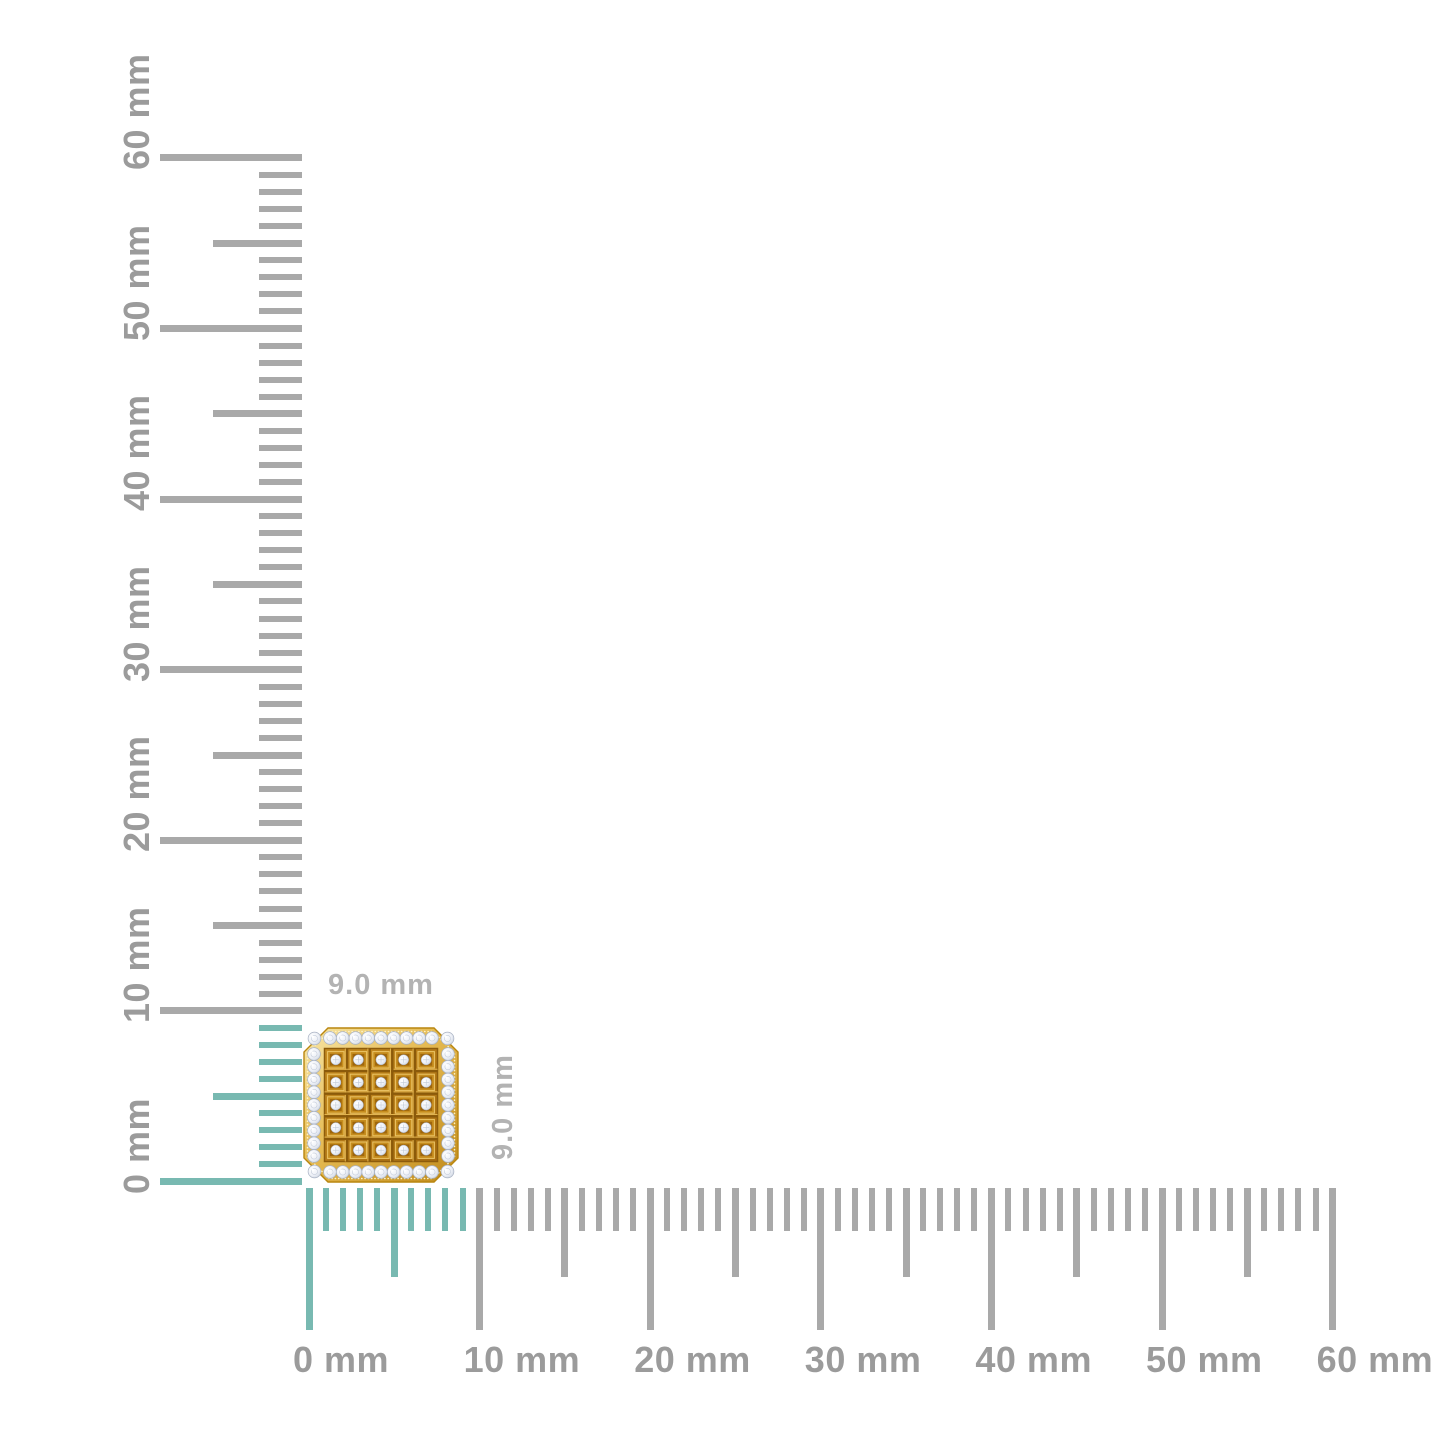  I want to click on v-tick-22mm, so click(280, 806).